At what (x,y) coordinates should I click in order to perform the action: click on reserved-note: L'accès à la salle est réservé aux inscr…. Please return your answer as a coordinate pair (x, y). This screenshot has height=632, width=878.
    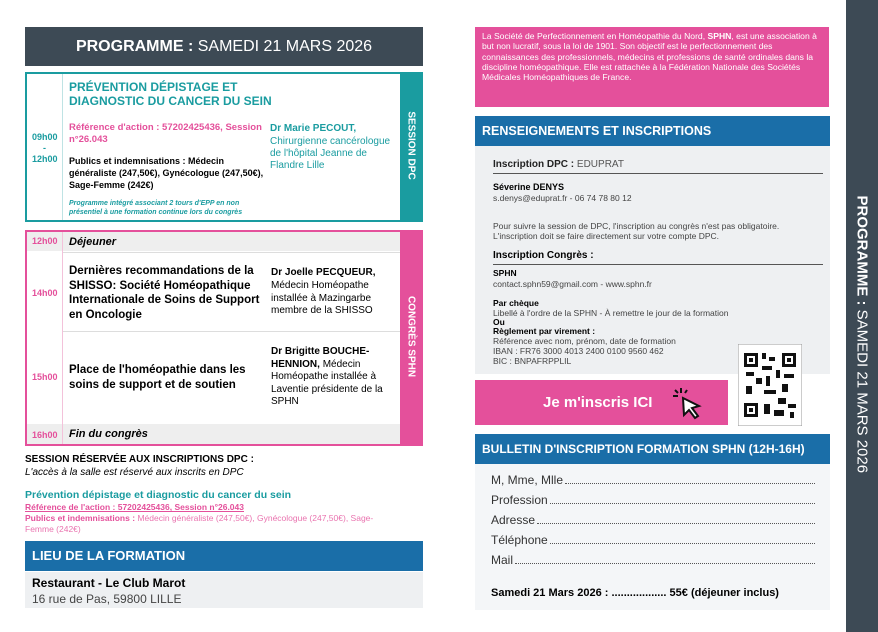
    Looking at the image, I should click on (134, 472).